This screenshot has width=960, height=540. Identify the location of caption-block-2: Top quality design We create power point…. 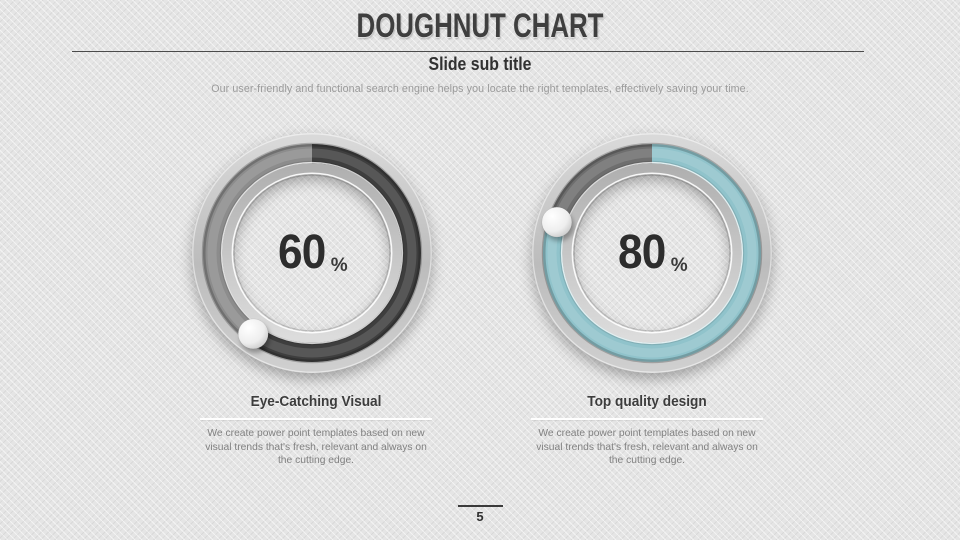
(647, 431).